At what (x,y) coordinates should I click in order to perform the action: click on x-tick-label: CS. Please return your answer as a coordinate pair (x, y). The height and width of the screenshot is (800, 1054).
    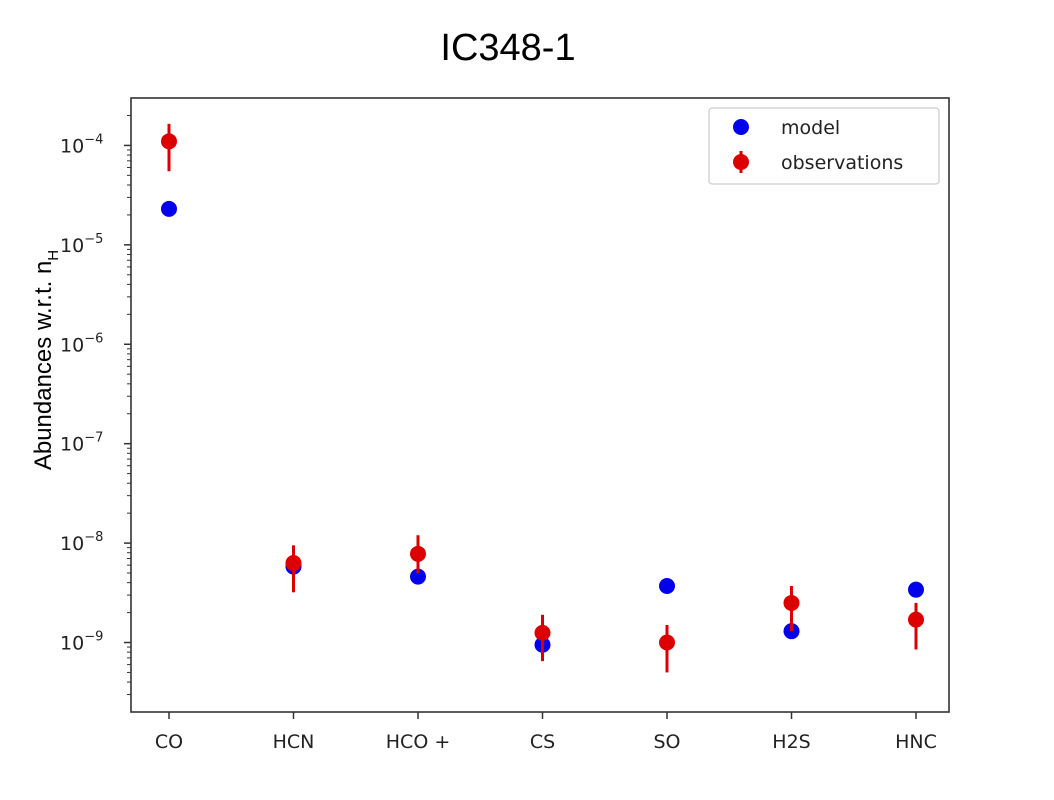
    Looking at the image, I should click on (542, 742).